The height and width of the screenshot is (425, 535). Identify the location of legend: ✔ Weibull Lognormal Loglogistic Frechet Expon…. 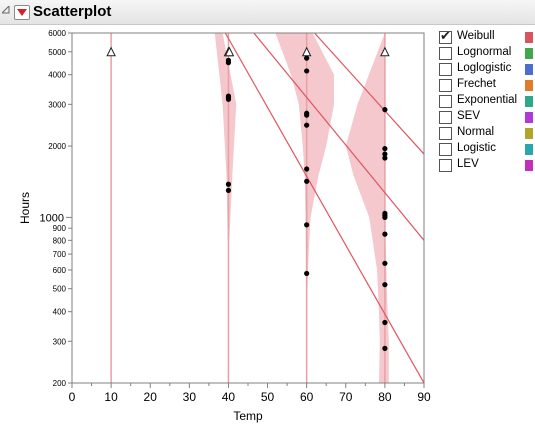
(487, 101).